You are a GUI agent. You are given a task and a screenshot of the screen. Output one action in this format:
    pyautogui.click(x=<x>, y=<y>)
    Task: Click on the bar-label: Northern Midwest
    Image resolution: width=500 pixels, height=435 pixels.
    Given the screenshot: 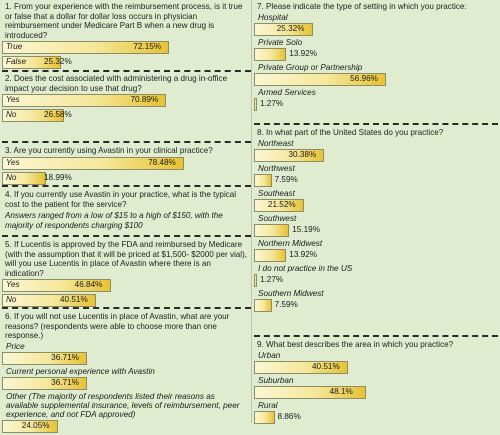 What is the action you would take?
    pyautogui.click(x=290, y=243)
    